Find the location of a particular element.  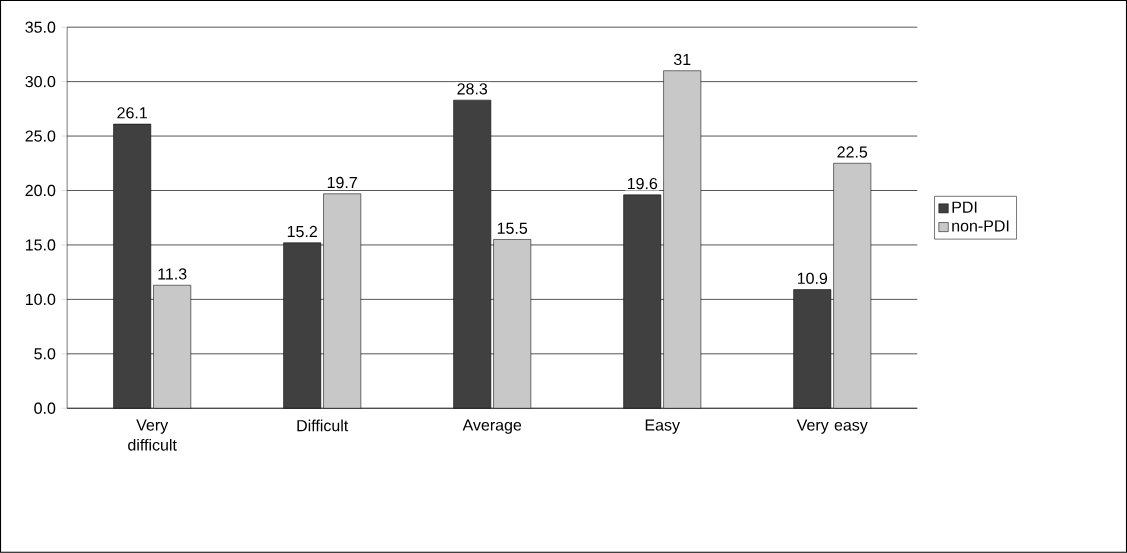

data-label: 15.2 is located at coordinates (302, 231).